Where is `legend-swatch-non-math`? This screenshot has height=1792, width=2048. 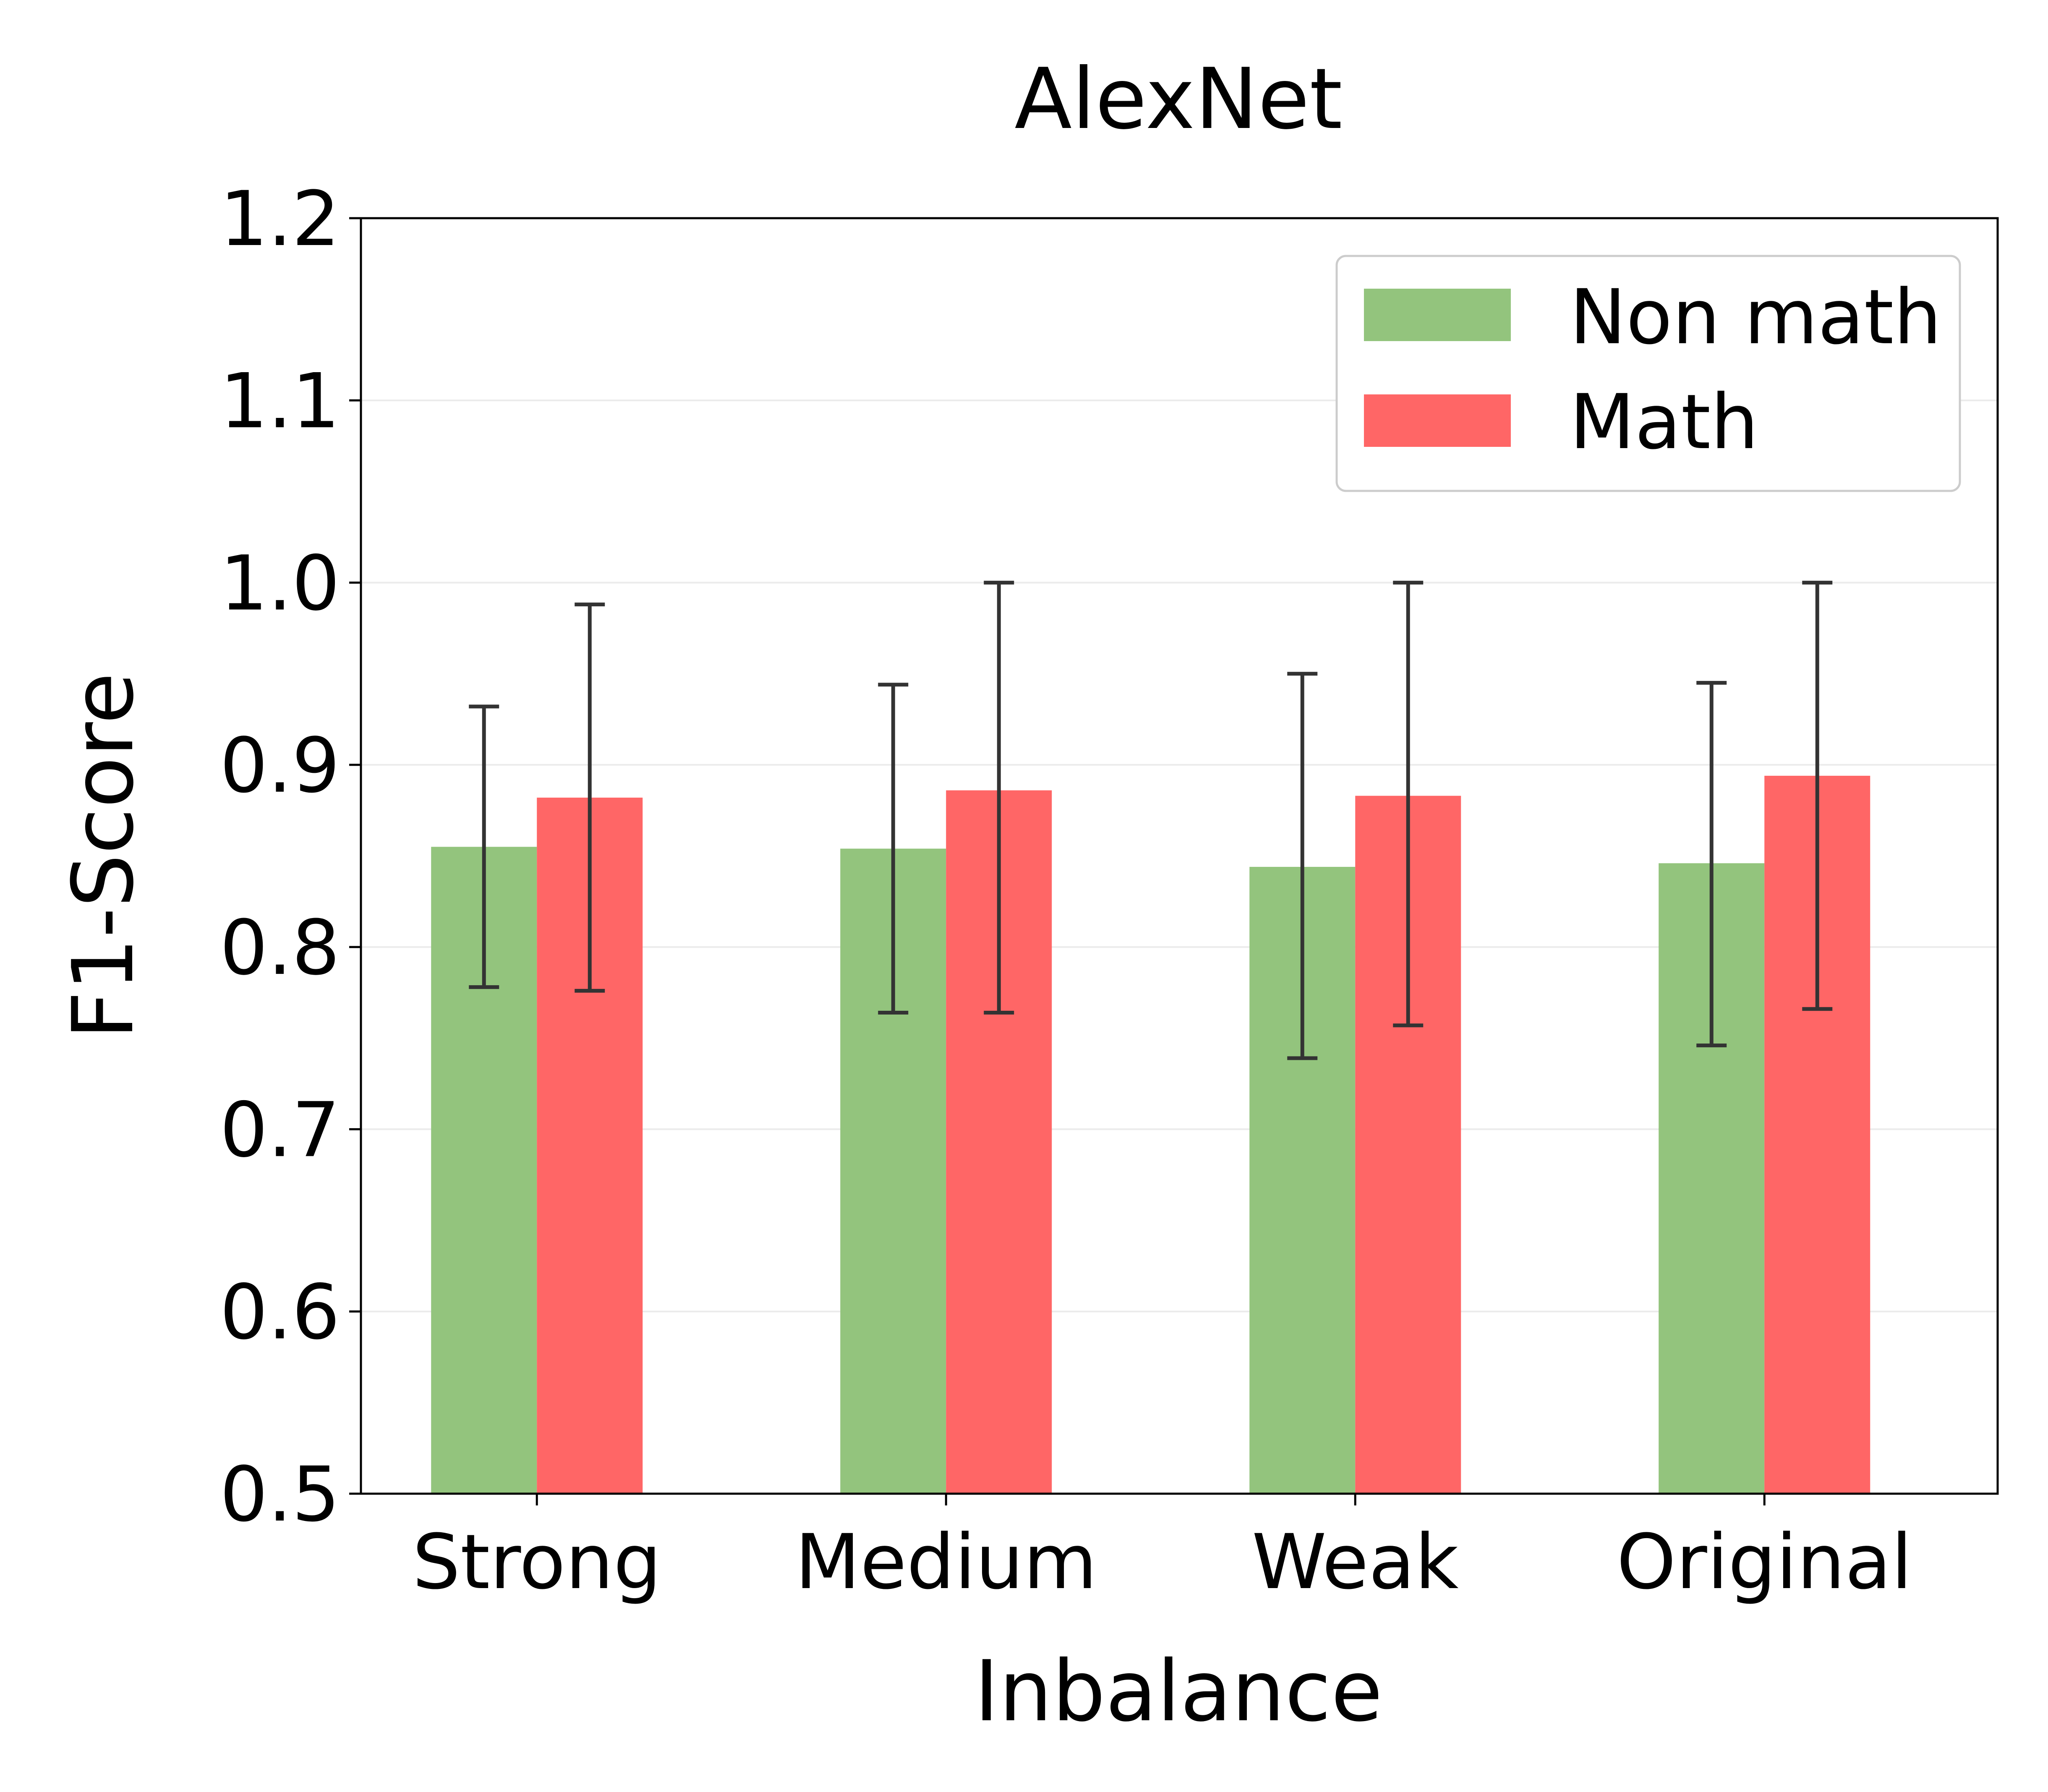 legend-swatch-non-math is located at coordinates (1437, 315).